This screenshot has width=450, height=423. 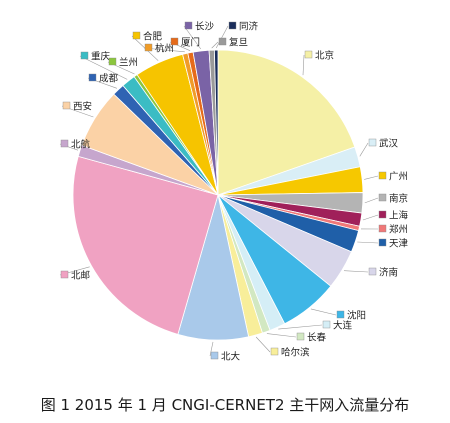 What do you see at coordinates (205, 27) in the screenshot?
I see `slice-label: 长沙` at bounding box center [205, 27].